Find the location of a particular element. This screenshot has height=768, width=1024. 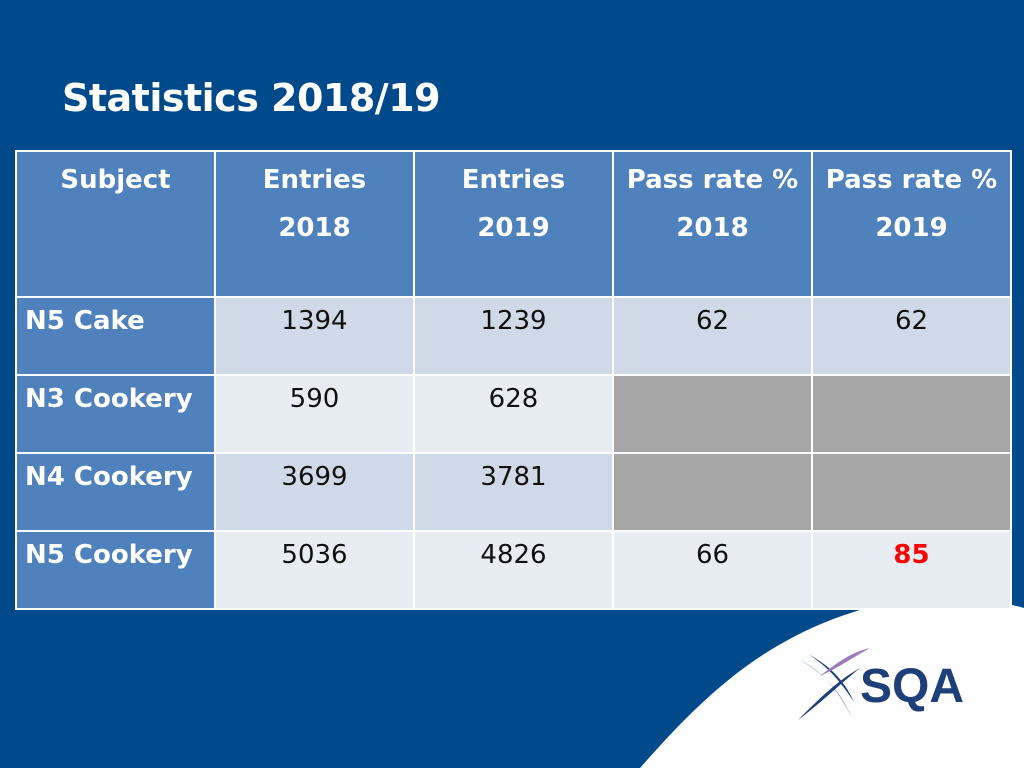

header-pass-rate-2018: Pass rate % 2018 is located at coordinates (712, 224).